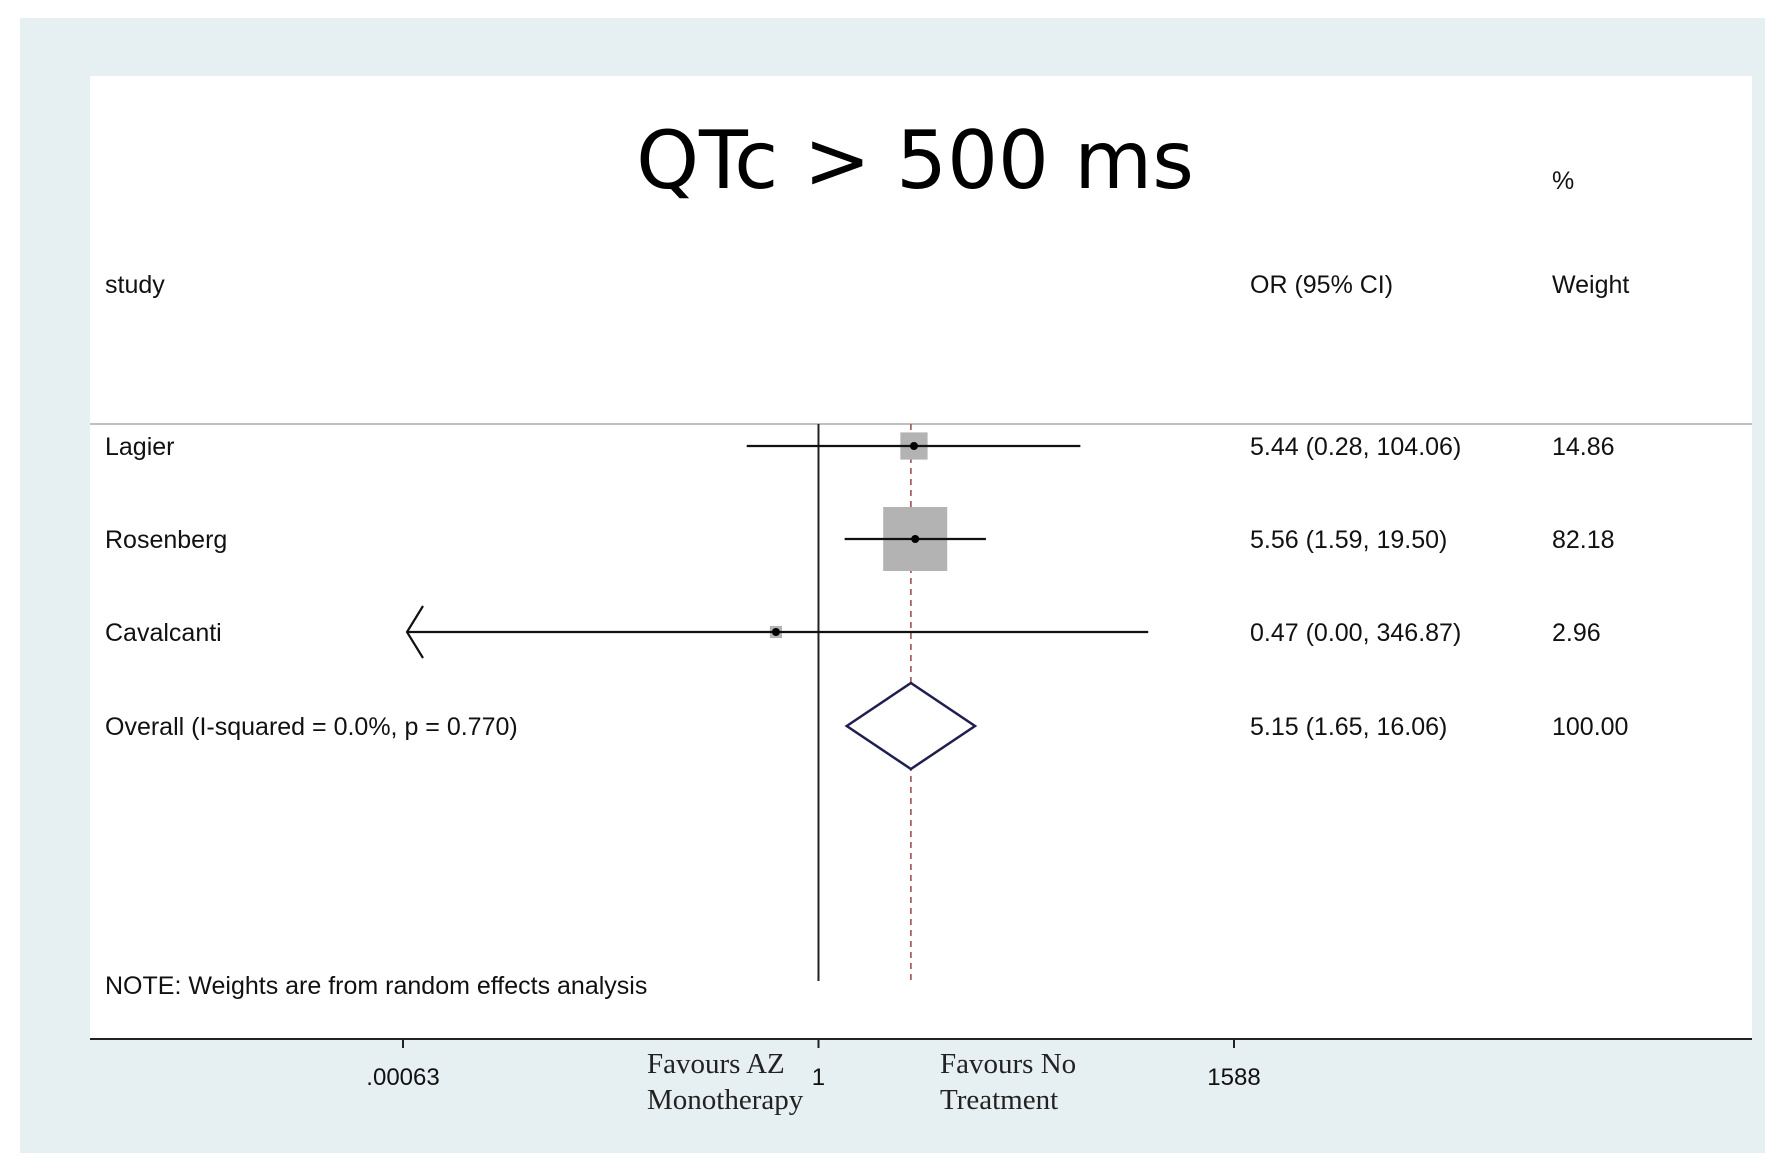 The image size is (1785, 1171). Describe the element at coordinates (1233, 1077) in the screenshot. I see `x-tick-label-1588: 1588` at that location.